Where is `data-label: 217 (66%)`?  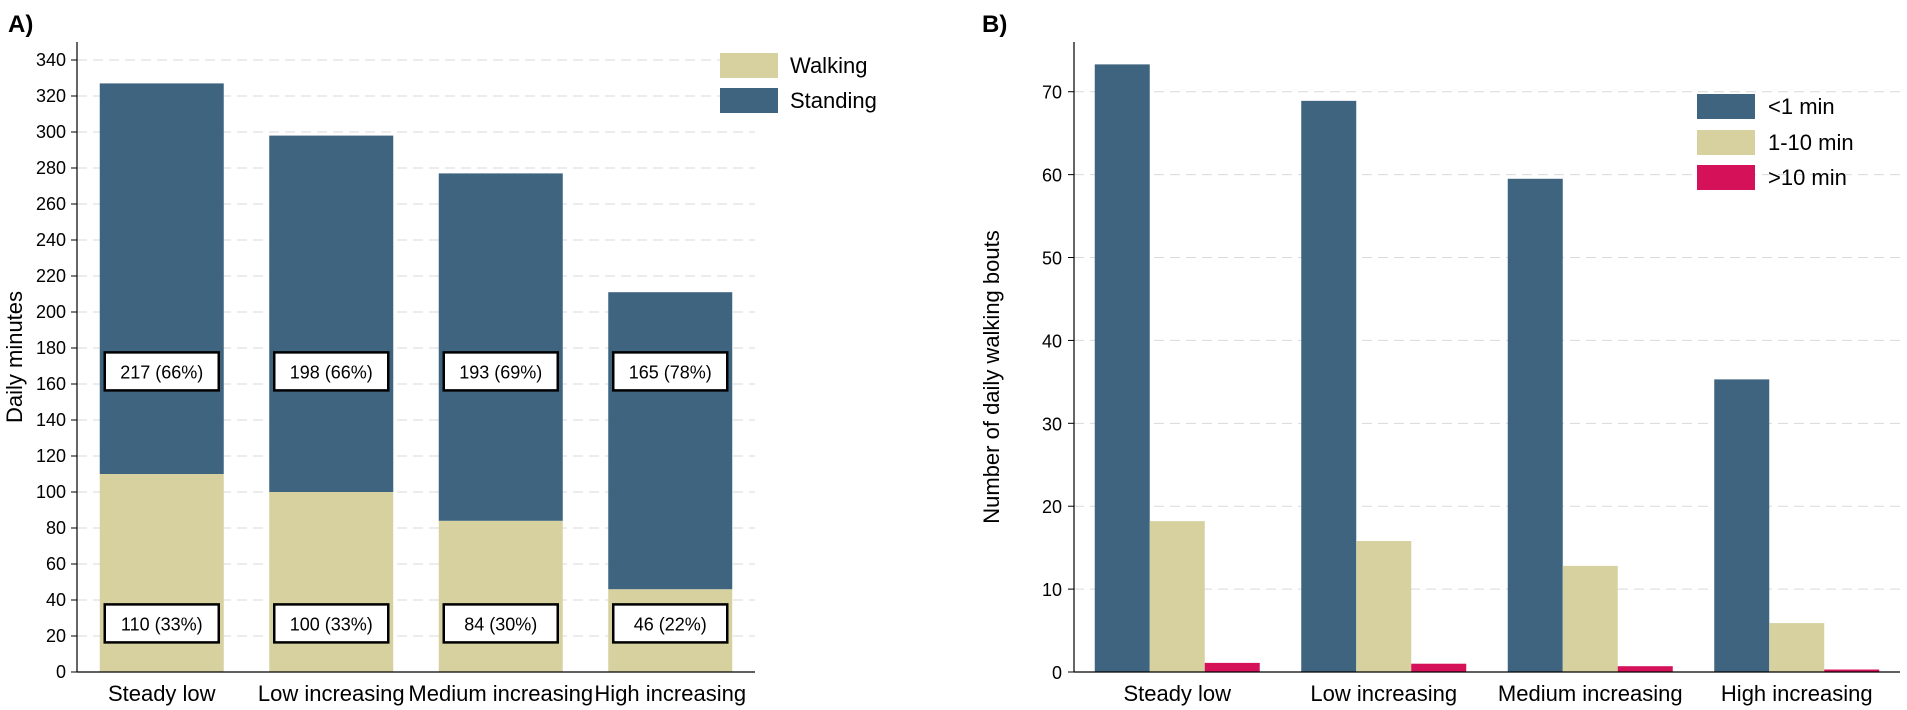 data-label: 217 (66%) is located at coordinates (161, 372).